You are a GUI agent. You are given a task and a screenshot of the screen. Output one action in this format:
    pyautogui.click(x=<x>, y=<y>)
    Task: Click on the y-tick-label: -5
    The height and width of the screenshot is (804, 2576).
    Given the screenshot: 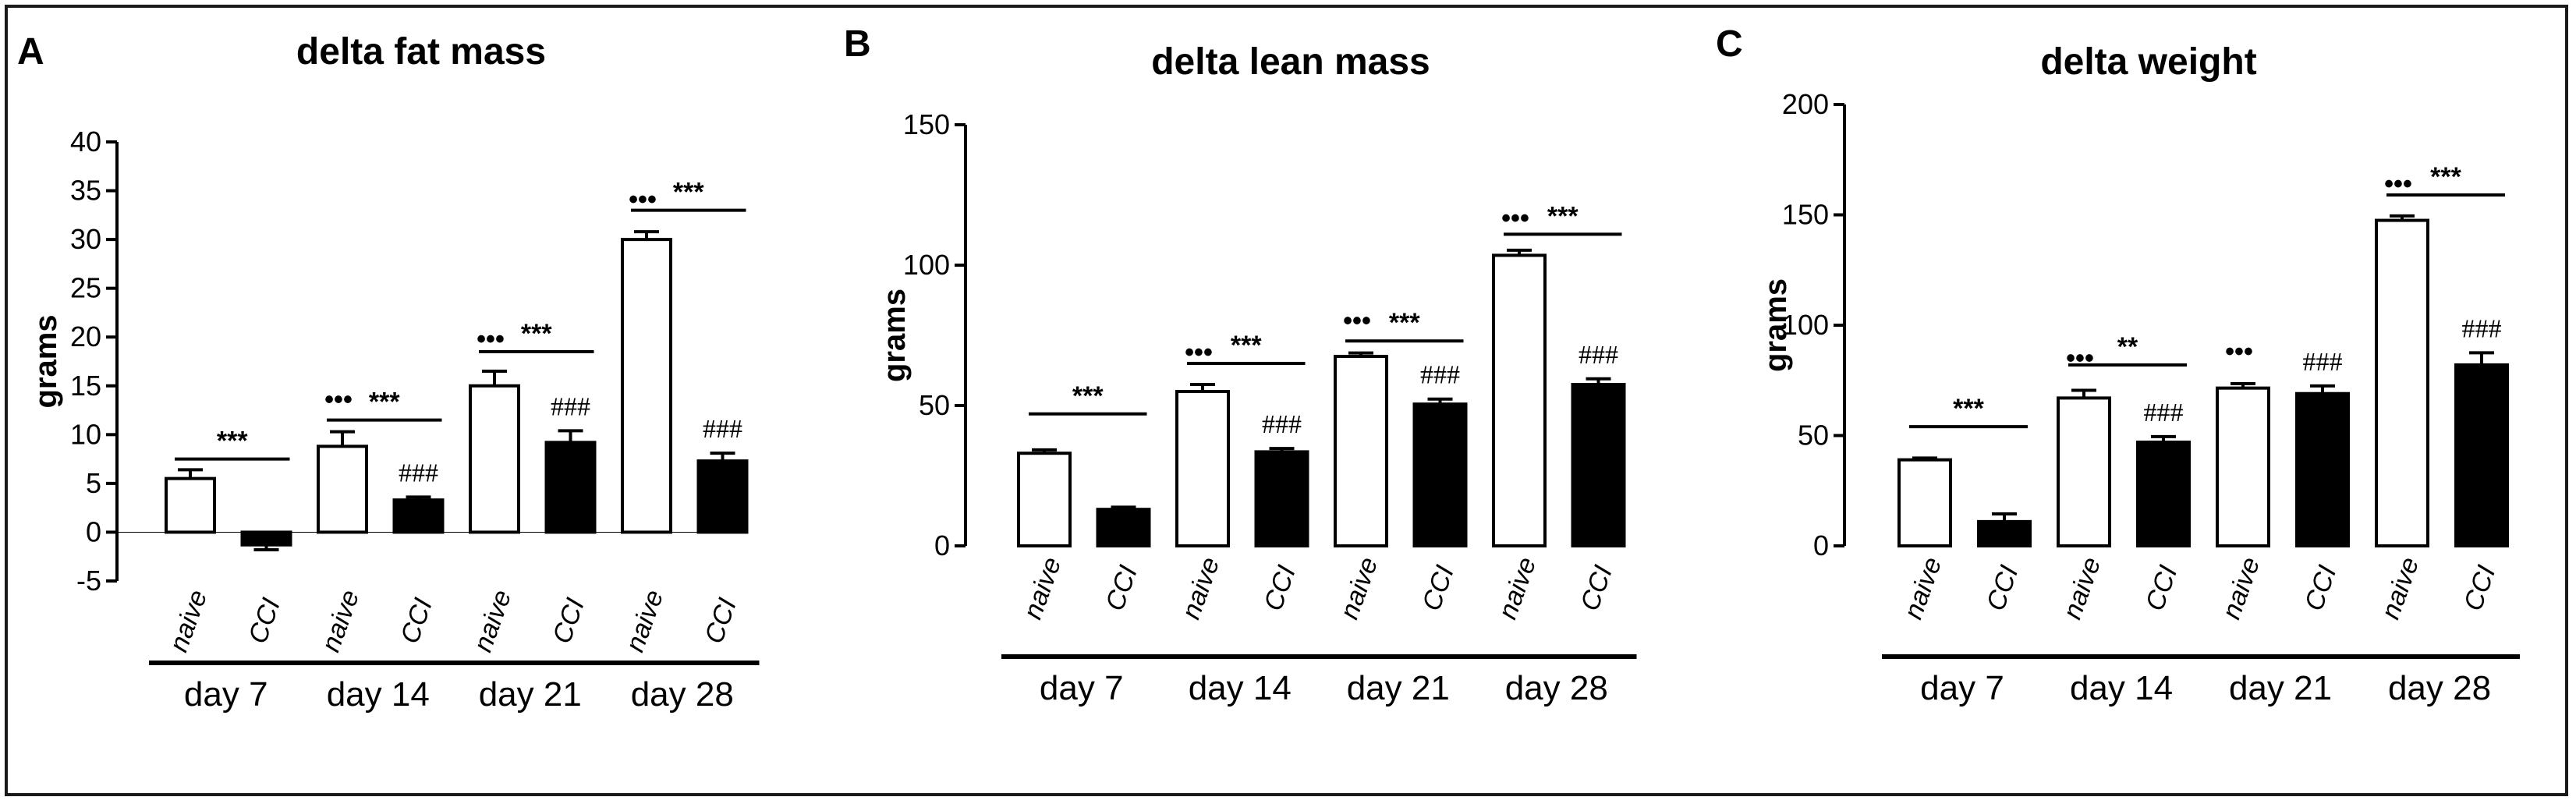 What is the action you would take?
    pyautogui.click(x=88, y=581)
    